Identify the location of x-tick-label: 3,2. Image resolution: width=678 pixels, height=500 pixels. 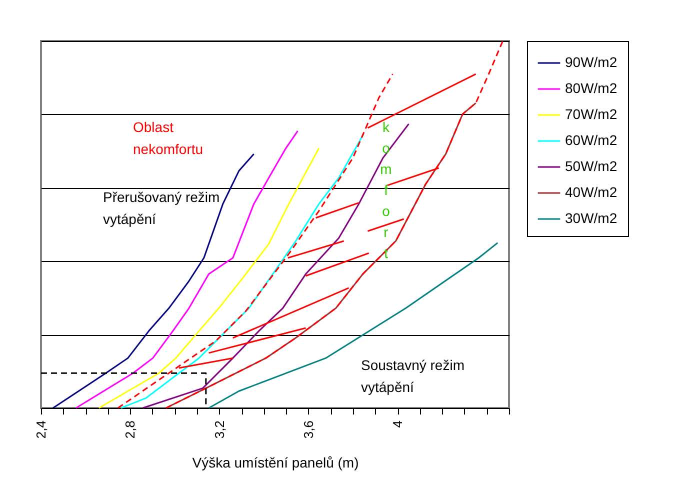
(219, 429).